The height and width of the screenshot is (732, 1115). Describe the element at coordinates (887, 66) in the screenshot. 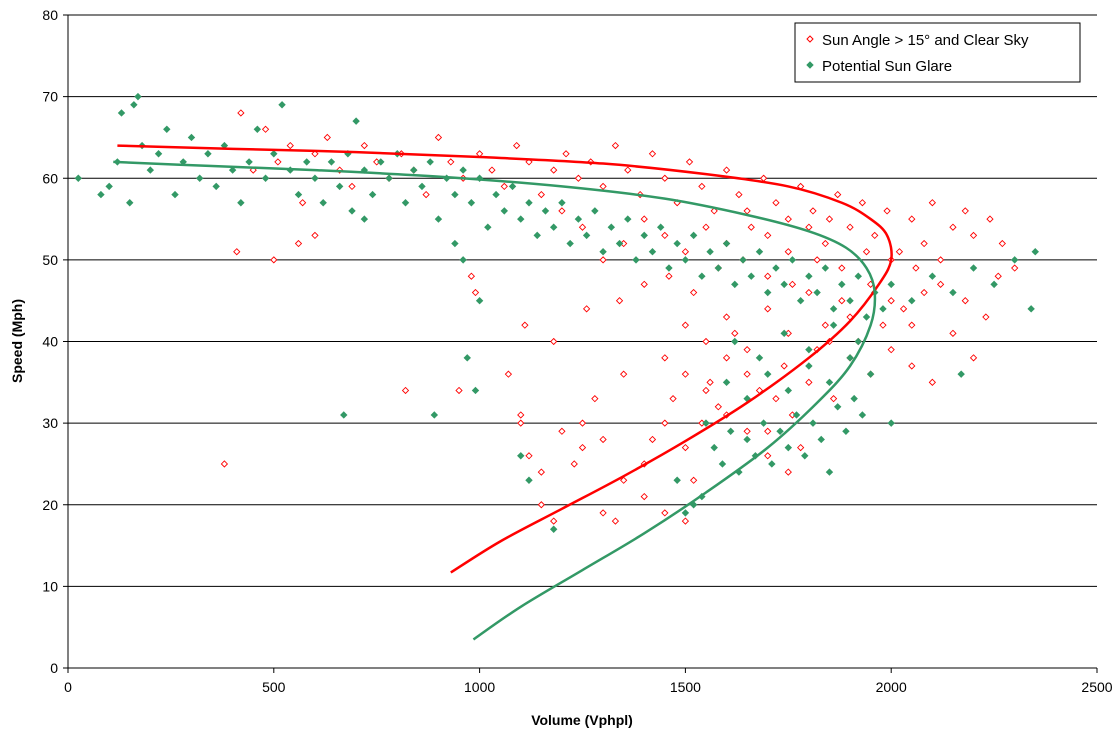

I see `legend-label-sun-glare: Potential Sun Glare` at that location.